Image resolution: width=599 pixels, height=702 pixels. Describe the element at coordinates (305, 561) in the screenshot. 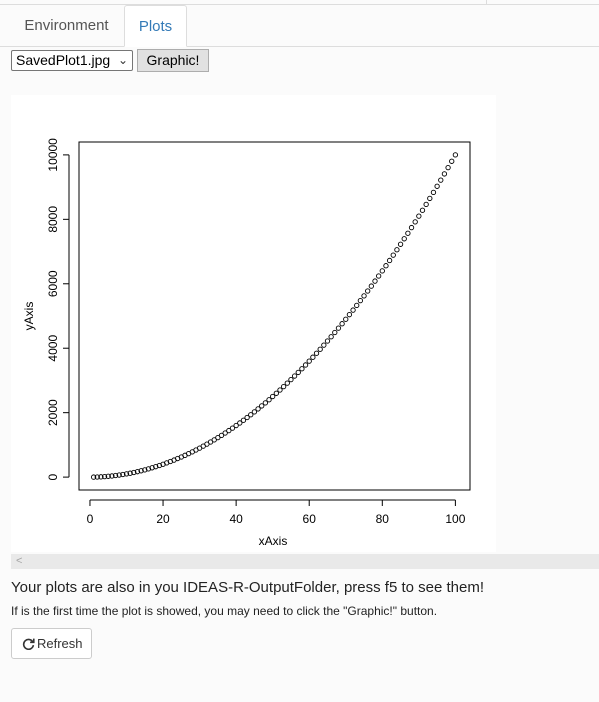

I see `horizontal-scrollbar: <` at that location.